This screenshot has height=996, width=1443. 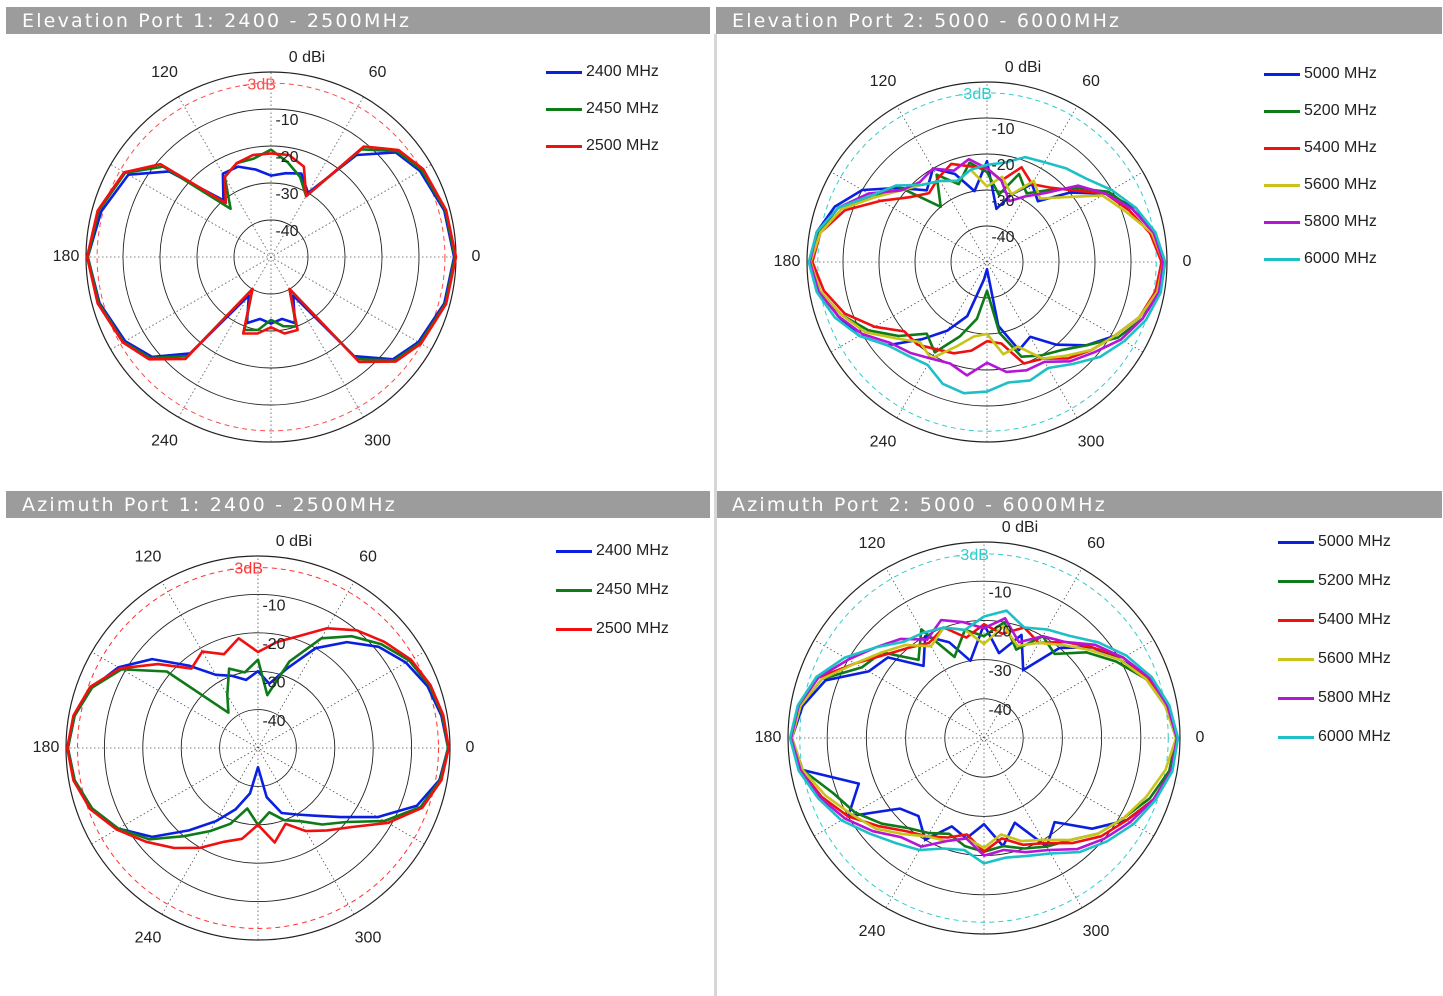 I want to click on panel-title-elev-port1: Elevation Port 1: 2400 - 2500MHz, so click(x=358, y=20).